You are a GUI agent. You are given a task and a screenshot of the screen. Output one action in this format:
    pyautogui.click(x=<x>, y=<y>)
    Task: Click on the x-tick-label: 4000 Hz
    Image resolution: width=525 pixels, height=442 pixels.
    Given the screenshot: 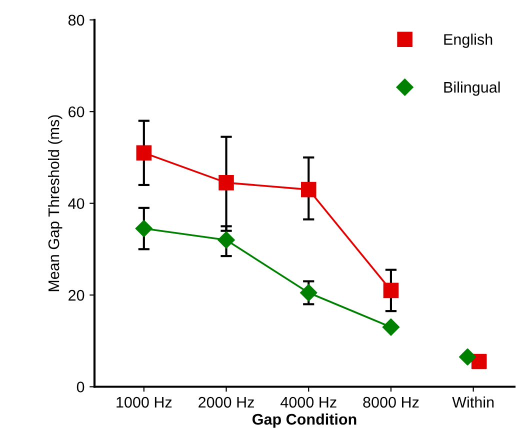 What is the action you would take?
    pyautogui.click(x=308, y=402)
    